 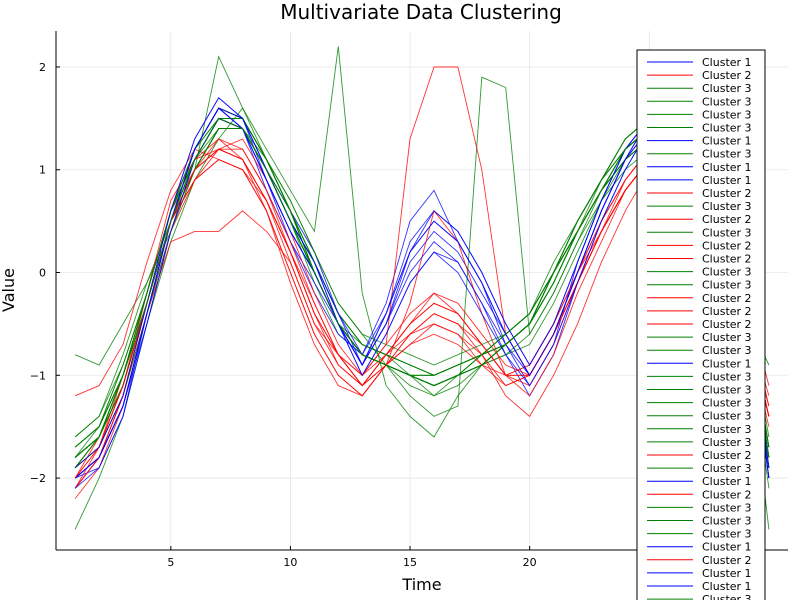 I want to click on x-axis-title: Time, so click(x=421, y=584).